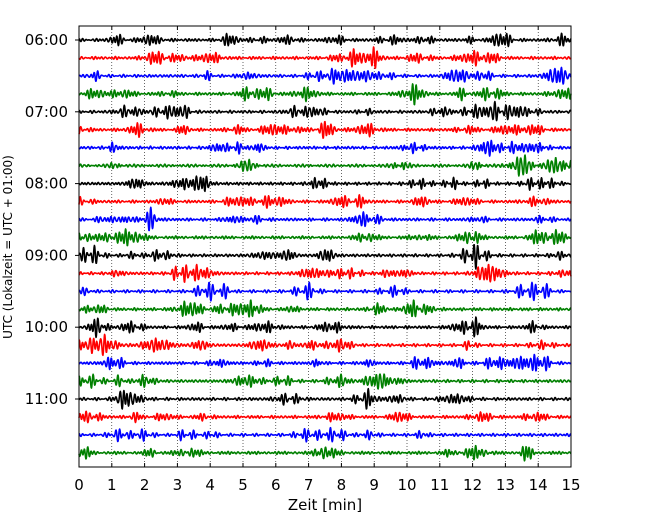 This screenshot has height=524, width=650. Describe the element at coordinates (276, 485) in the screenshot. I see `x-tick-label: 6` at that location.